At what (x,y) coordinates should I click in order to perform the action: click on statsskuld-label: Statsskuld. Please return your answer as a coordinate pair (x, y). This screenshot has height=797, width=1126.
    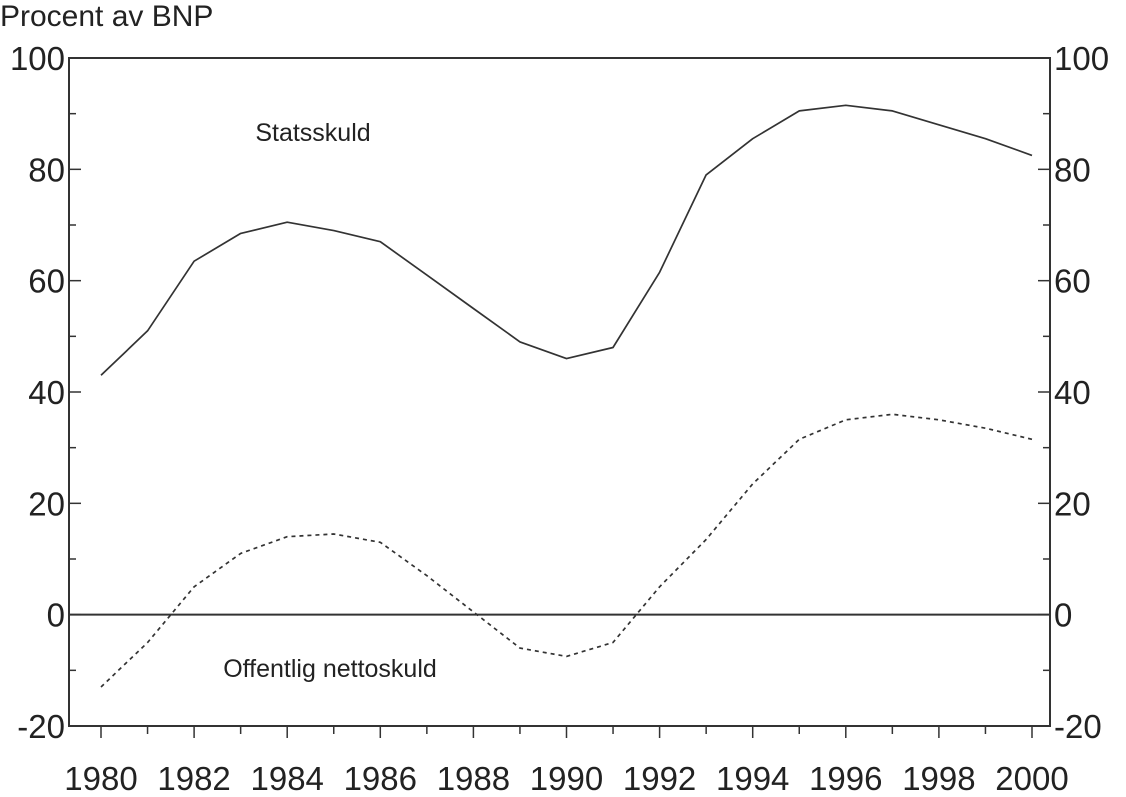
    Looking at the image, I should click on (312, 133).